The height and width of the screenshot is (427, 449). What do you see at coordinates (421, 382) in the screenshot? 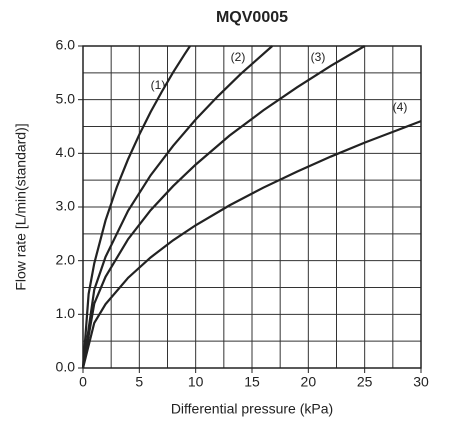
I see `x-tick-label: 30` at bounding box center [421, 382].